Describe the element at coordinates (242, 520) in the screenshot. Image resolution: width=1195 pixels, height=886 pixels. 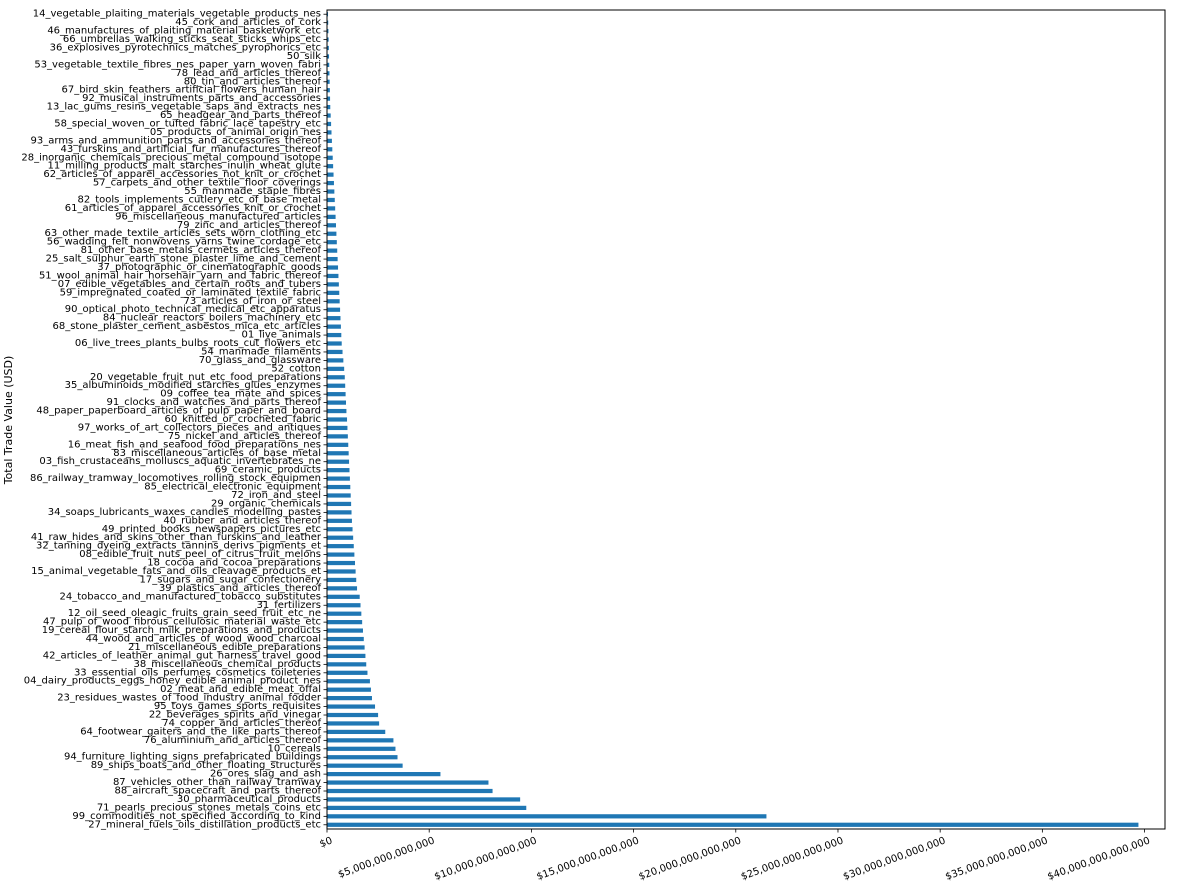
I see `category-label: 40_rubber_and_articles_thereof` at that location.